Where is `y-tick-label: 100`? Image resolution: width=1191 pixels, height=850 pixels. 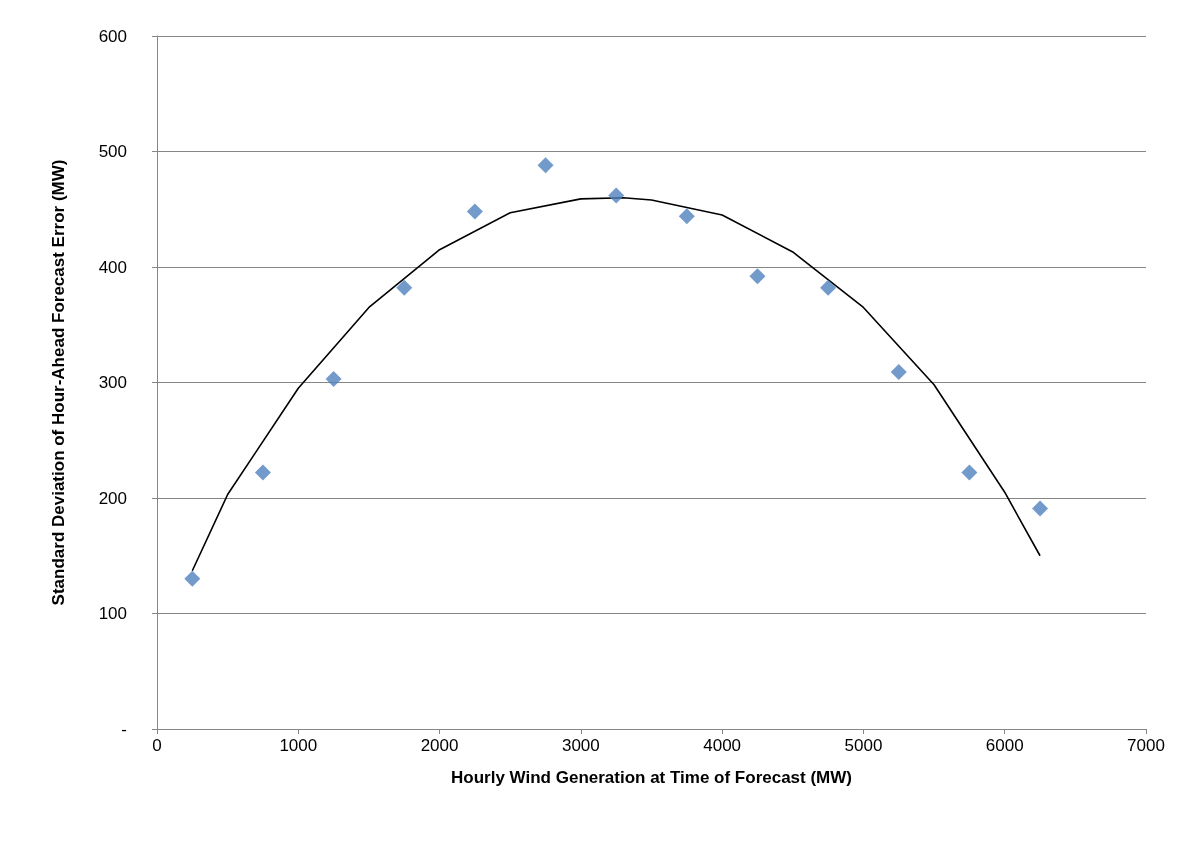 y-tick-label: 100 is located at coordinates (112, 613).